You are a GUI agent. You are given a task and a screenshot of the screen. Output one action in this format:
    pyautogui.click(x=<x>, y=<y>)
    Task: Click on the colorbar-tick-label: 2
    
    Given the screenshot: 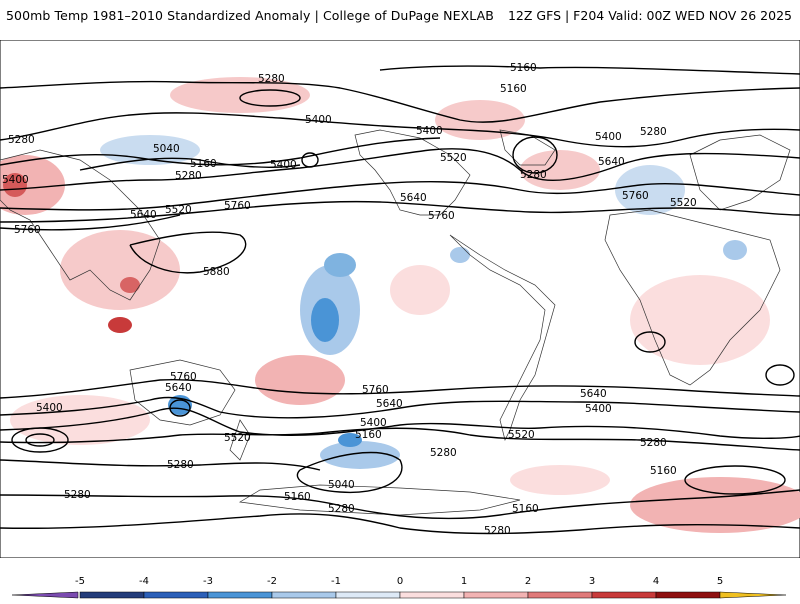 What is the action you would take?
    pyautogui.click(x=528, y=581)
    